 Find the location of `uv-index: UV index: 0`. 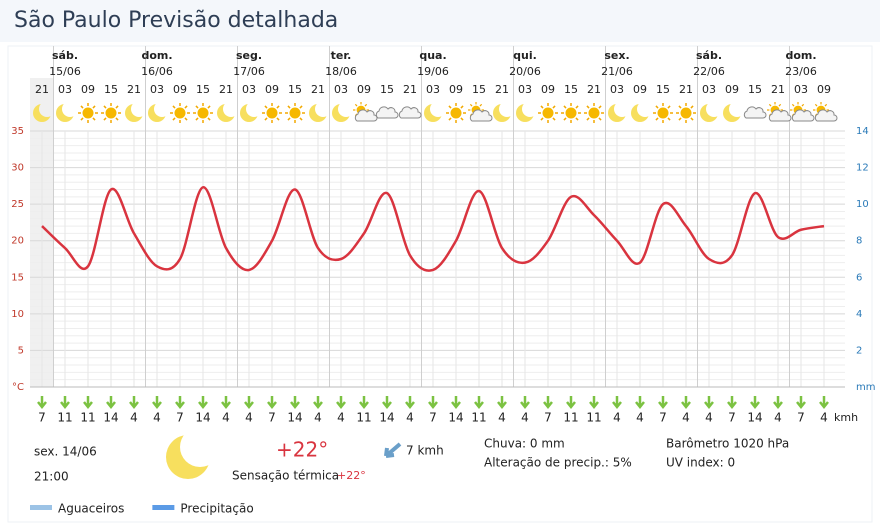

uv-index: UV index: 0 is located at coordinates (700, 463).